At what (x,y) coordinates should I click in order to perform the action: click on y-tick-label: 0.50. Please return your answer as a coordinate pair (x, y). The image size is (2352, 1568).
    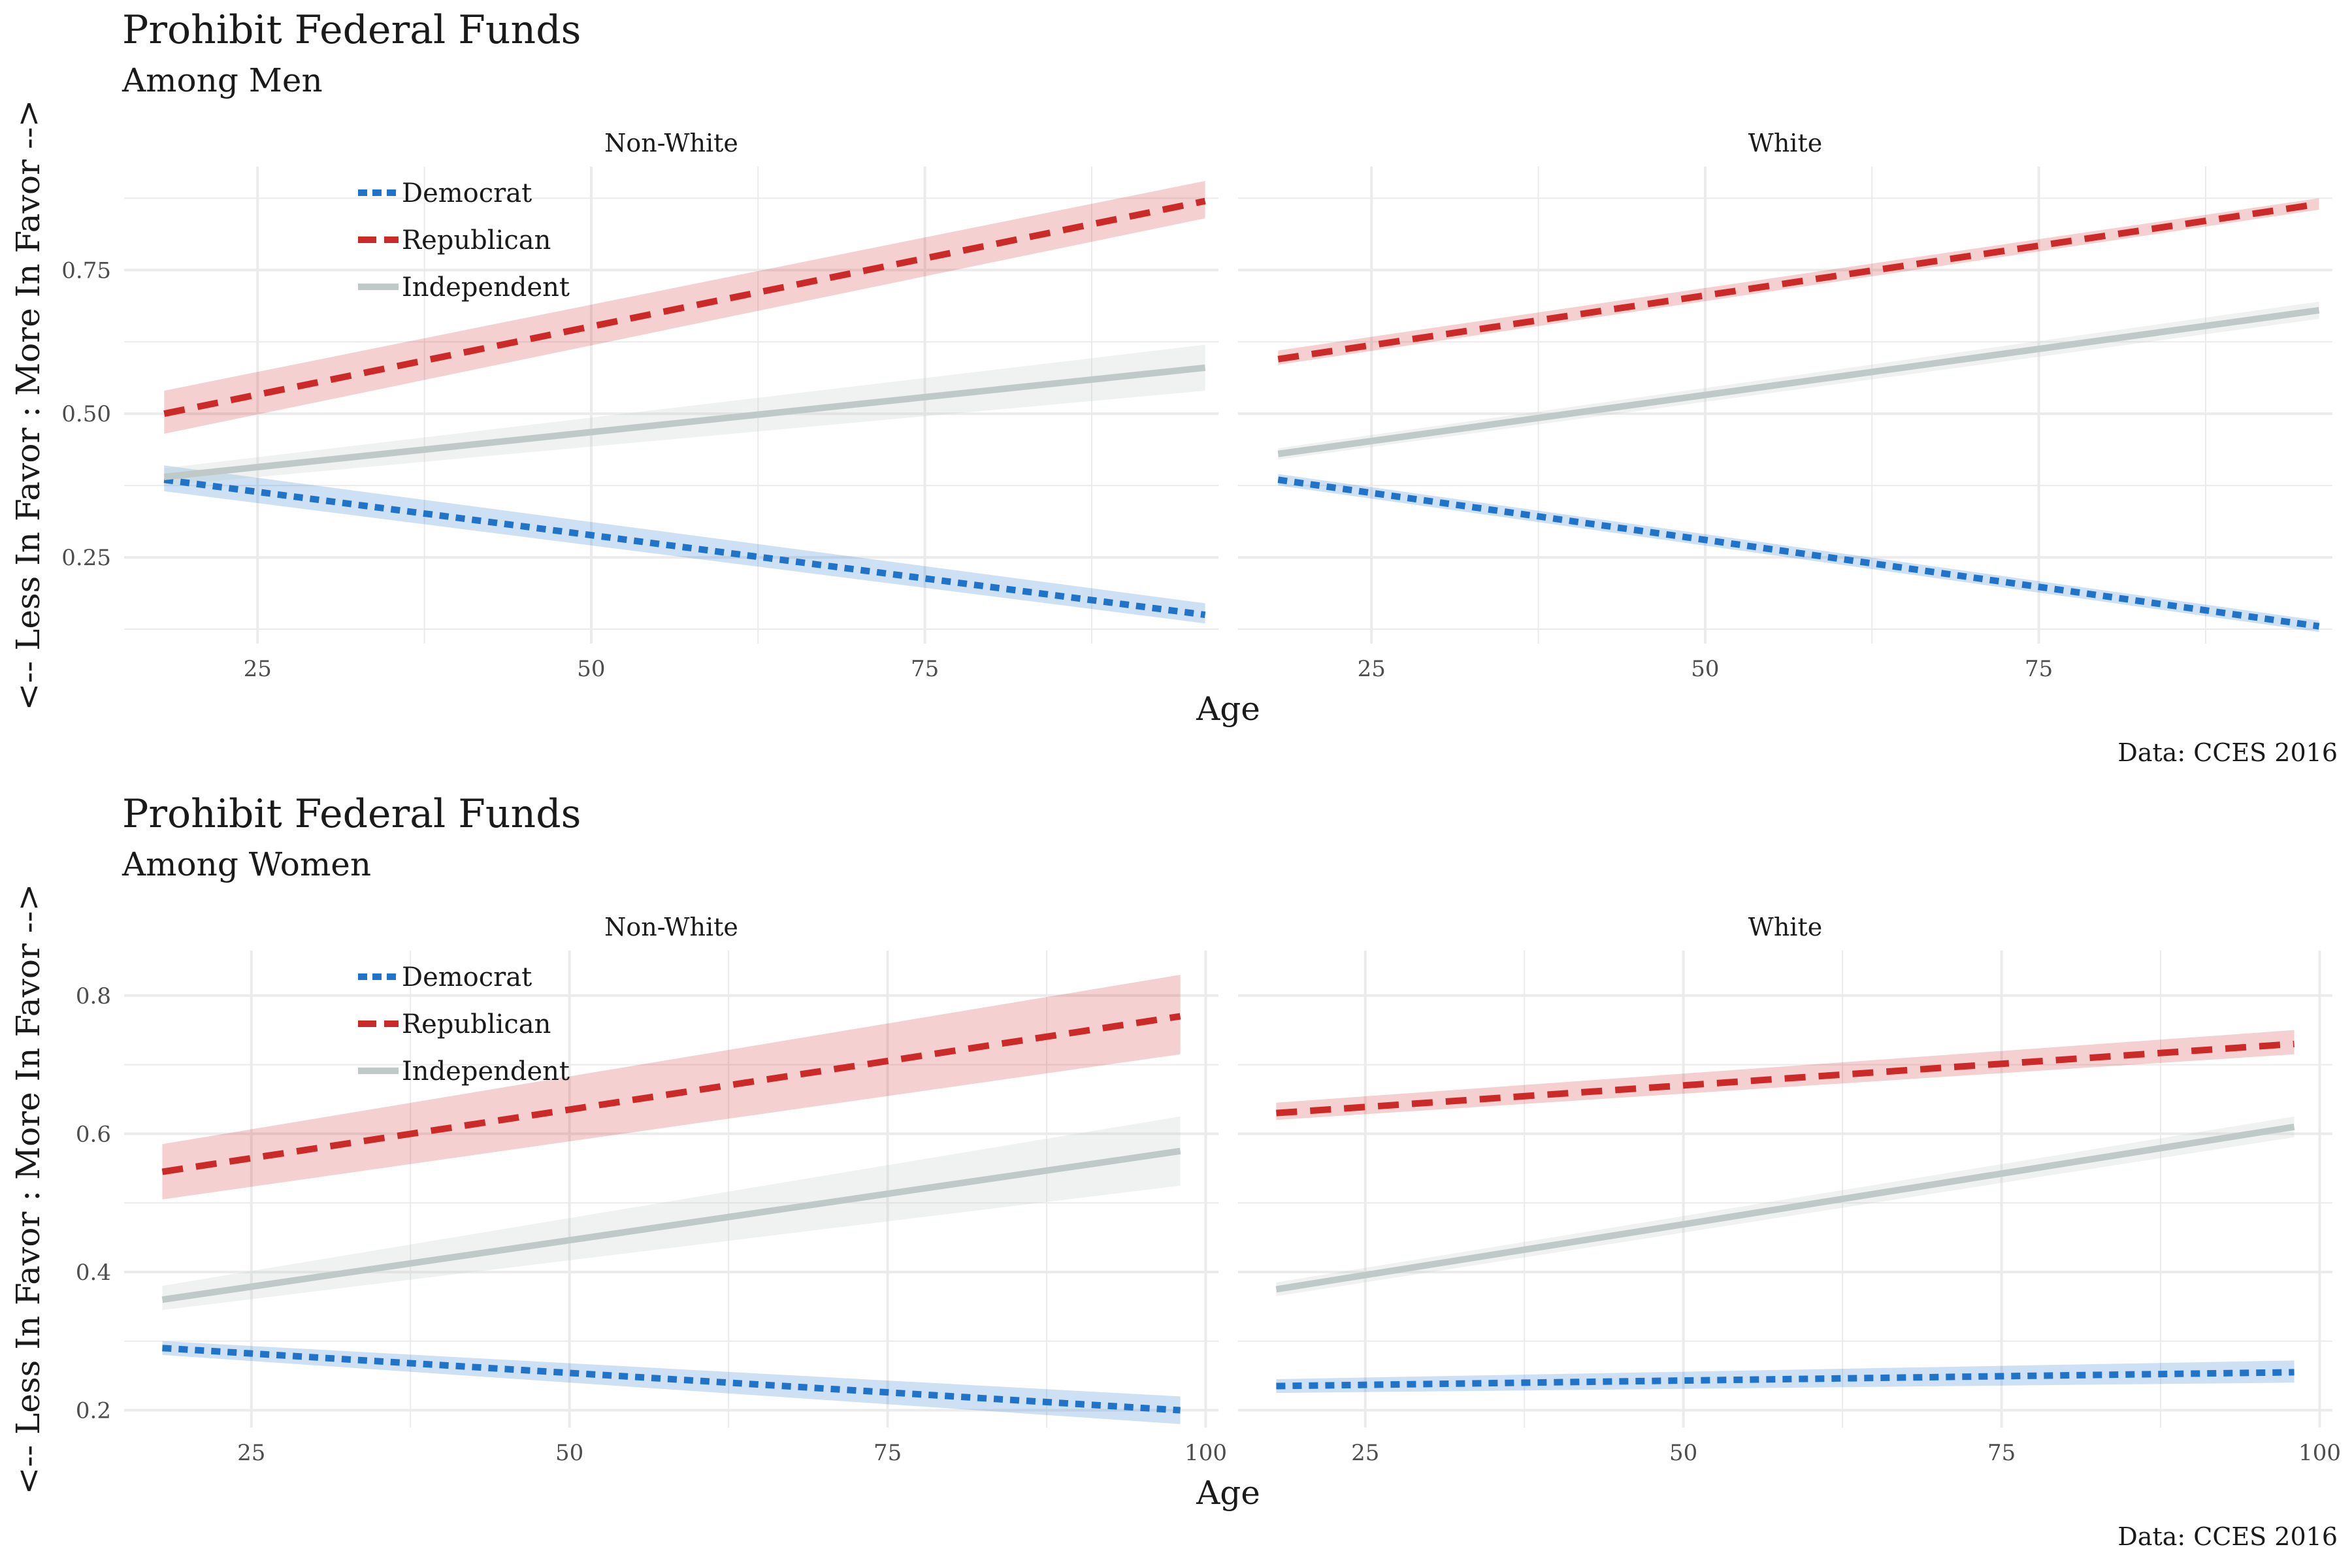
    Looking at the image, I should click on (86, 414).